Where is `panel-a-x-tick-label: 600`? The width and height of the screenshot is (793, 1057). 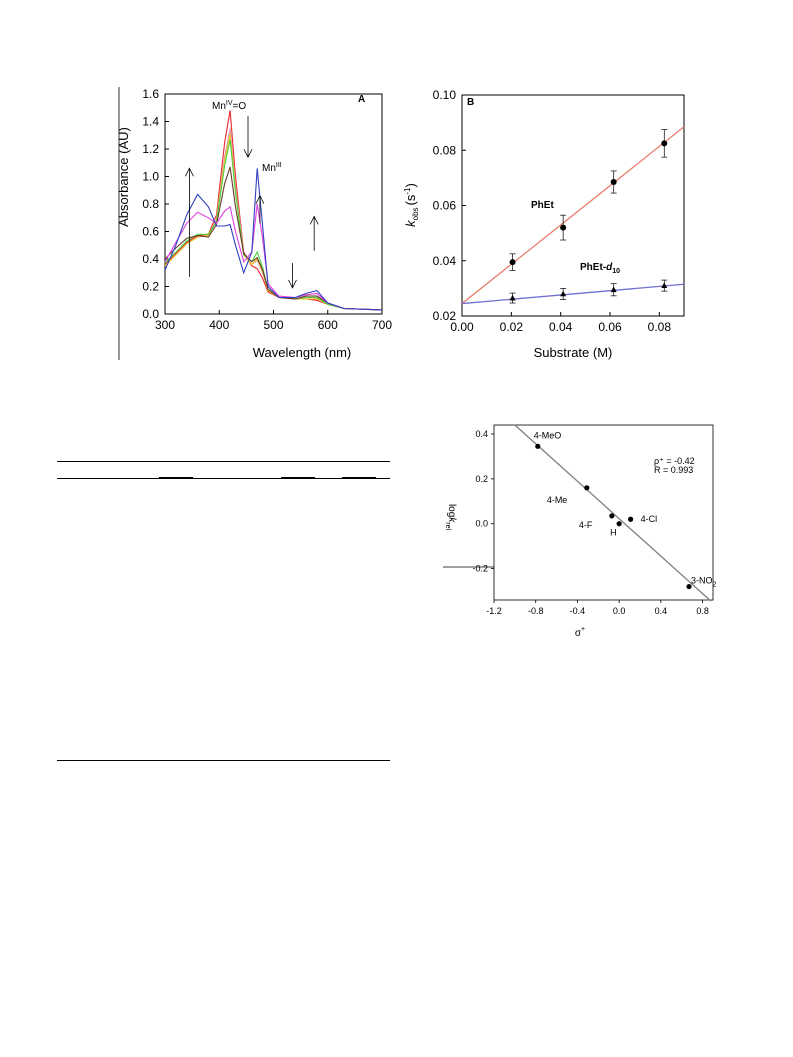 panel-a-x-tick-label: 600 is located at coordinates (328, 325).